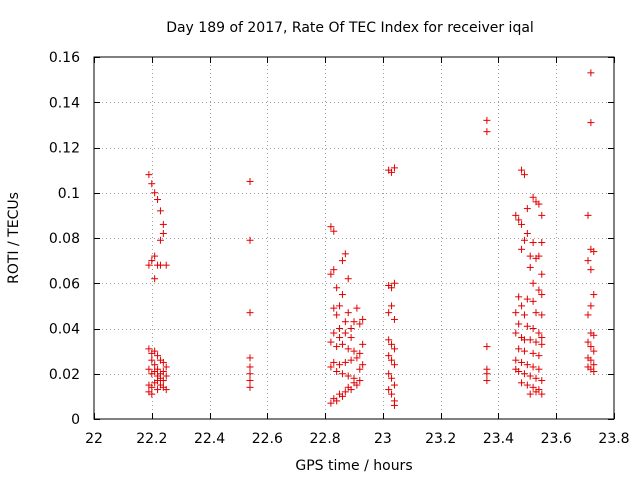 Image resolution: width=640 pixels, height=480 pixels. I want to click on x-tick-label: 23.4, so click(498, 439).